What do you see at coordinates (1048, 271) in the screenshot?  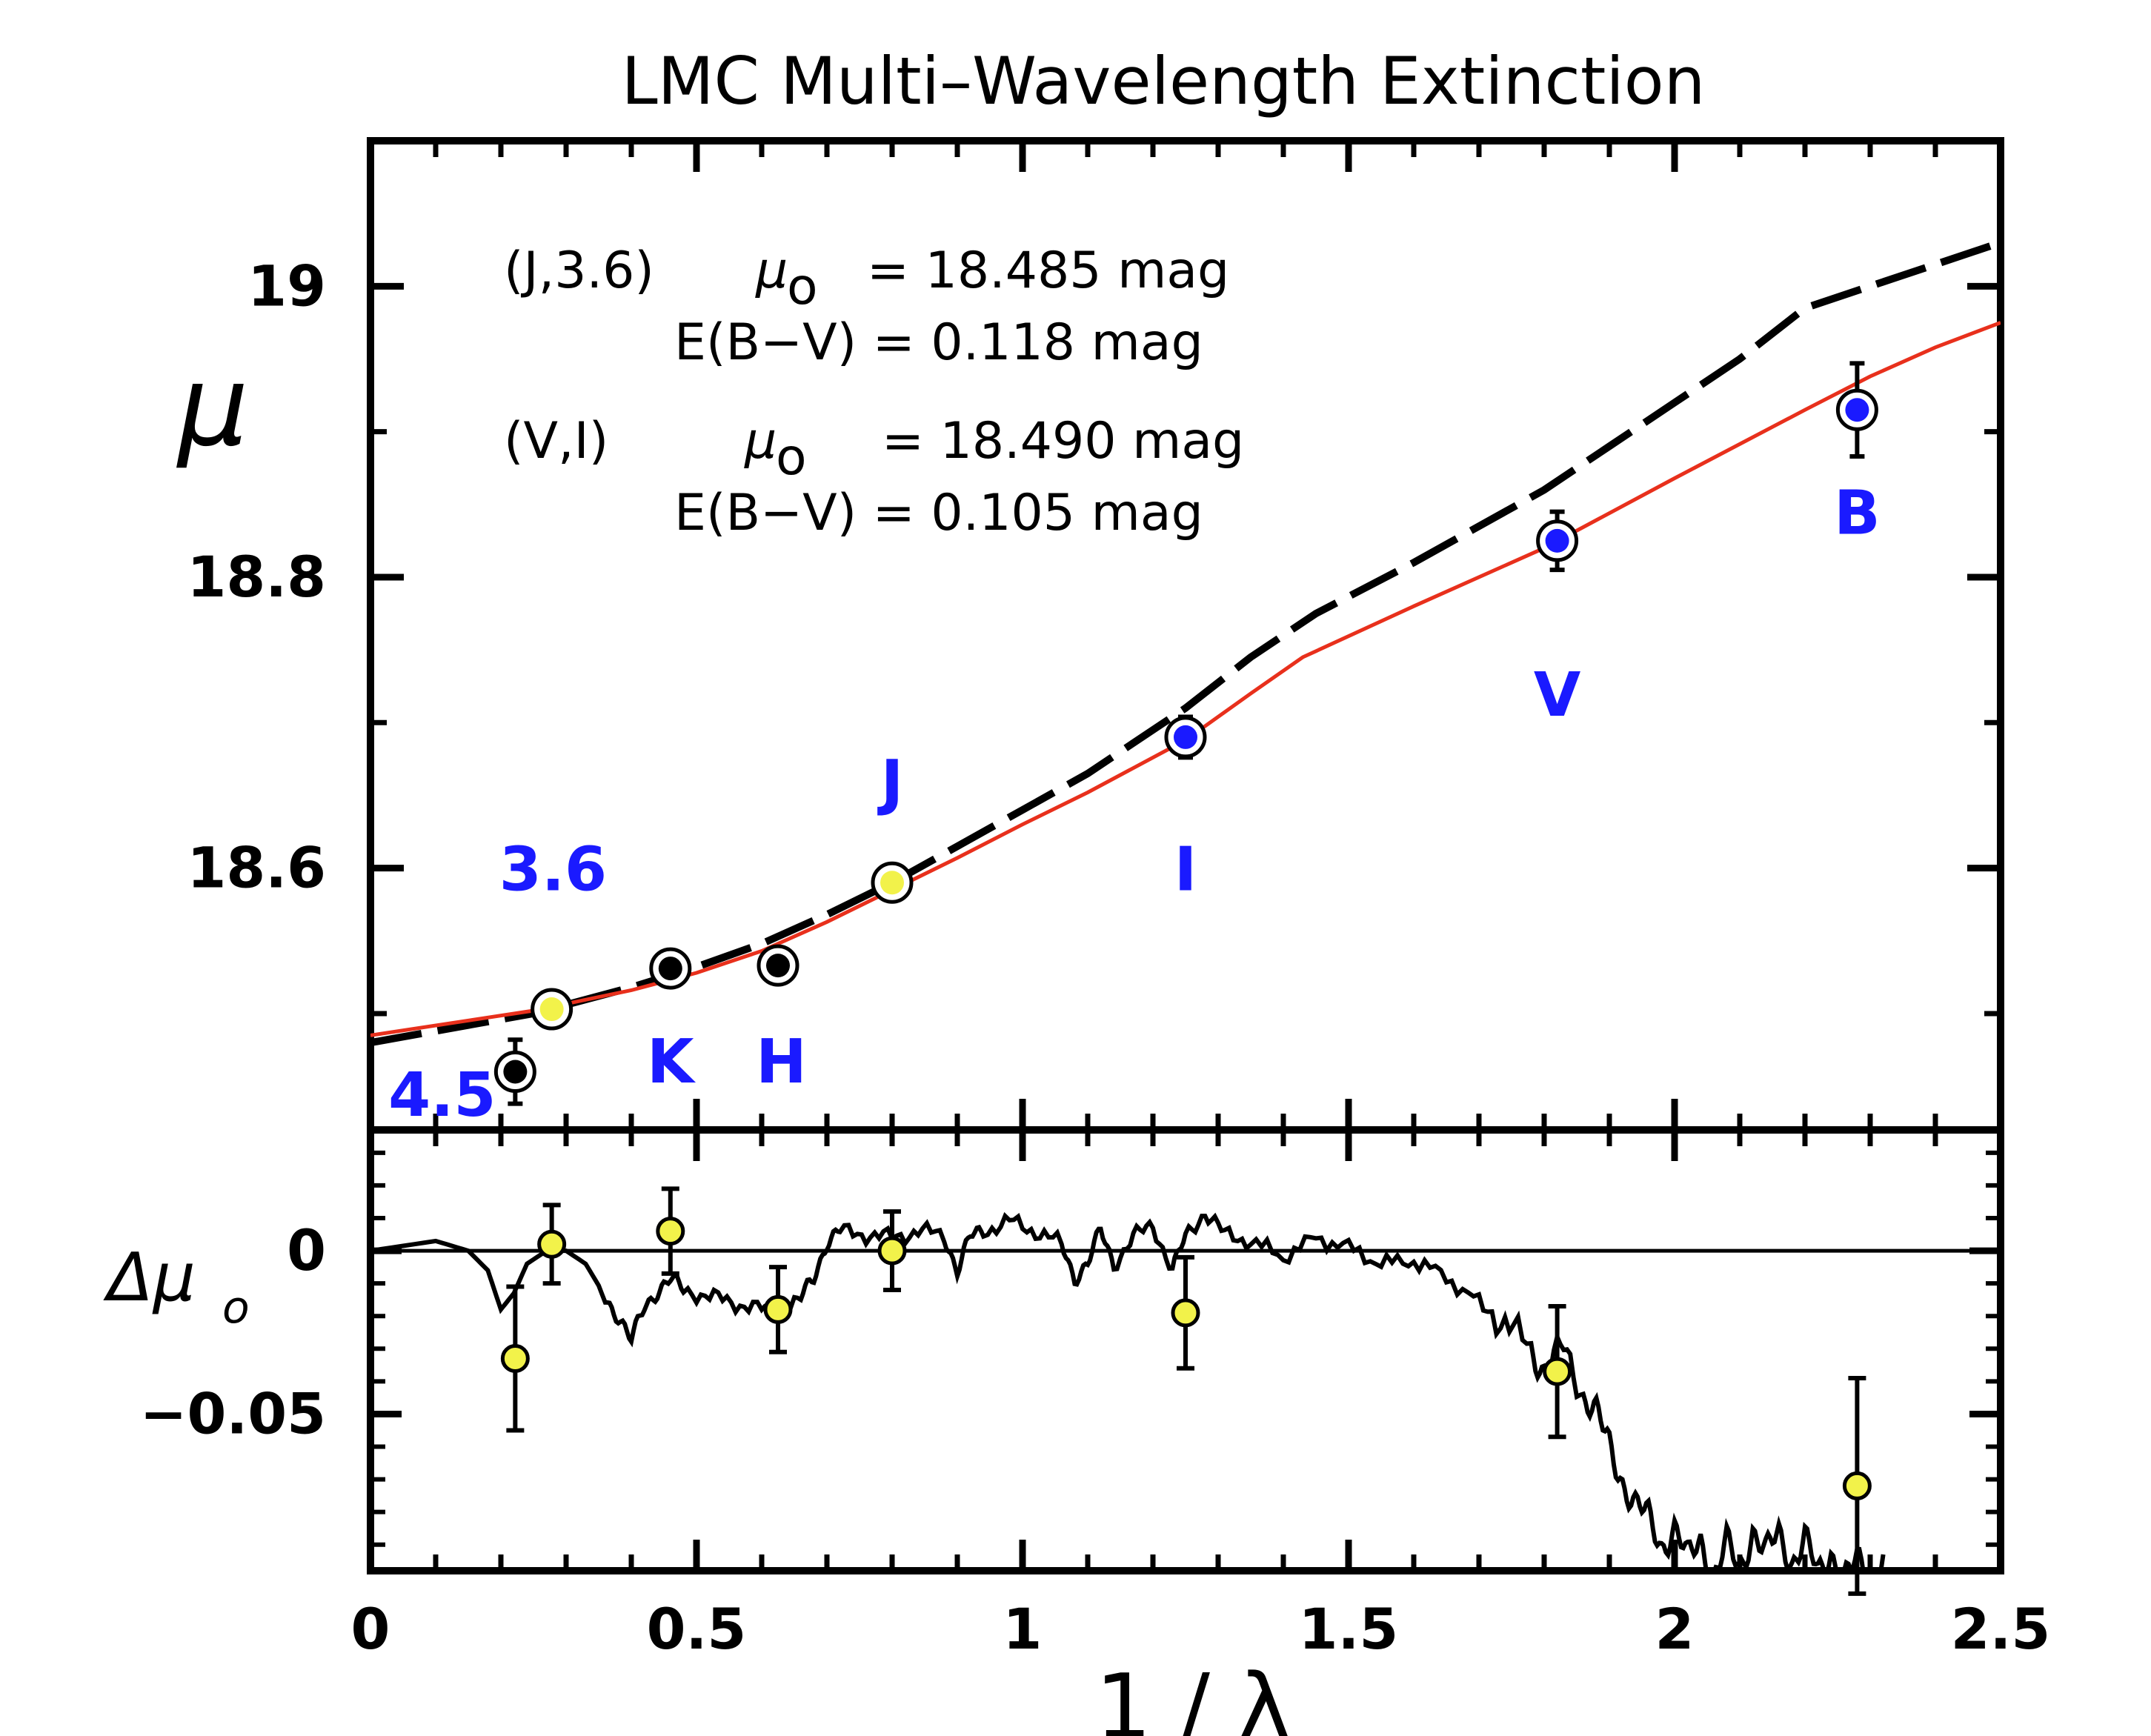 I see `ji-mu-value: = 18.485 mag` at bounding box center [1048, 271].